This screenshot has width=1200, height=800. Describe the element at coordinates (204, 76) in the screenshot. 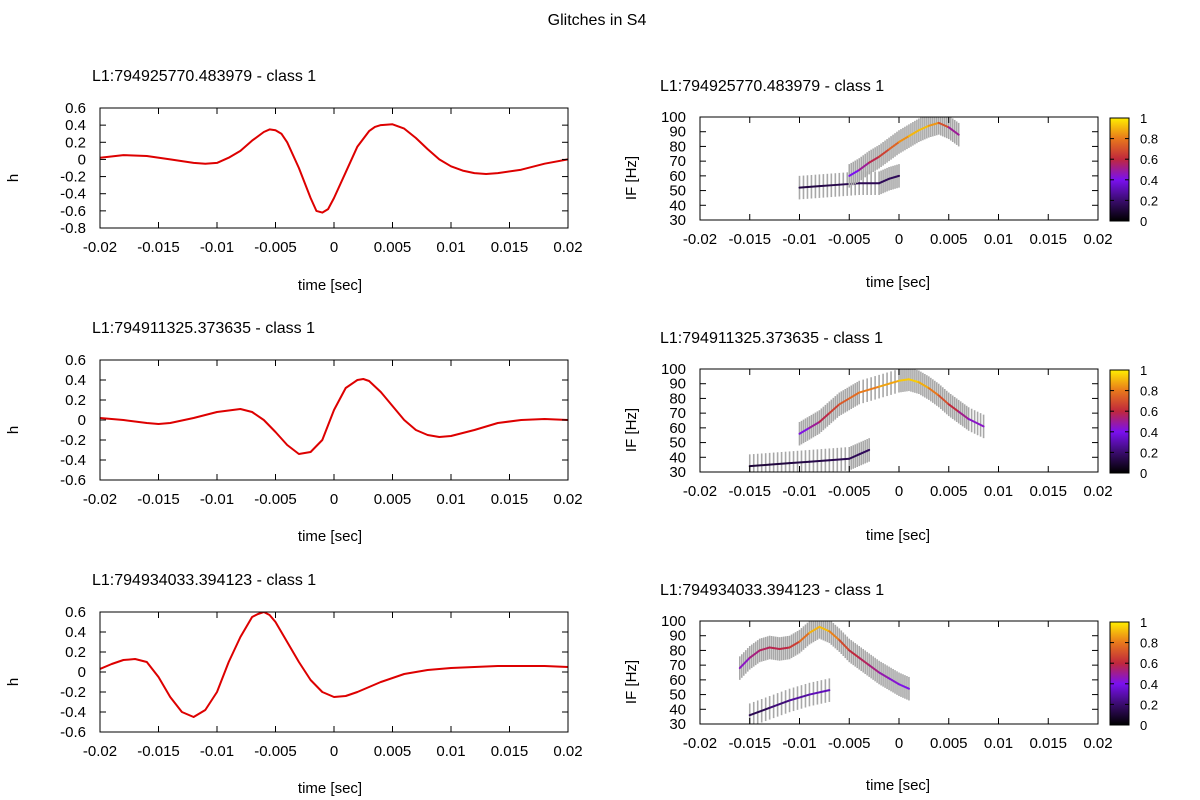

I see `panel-title: L1:794925770.483979 - class 1` at that location.